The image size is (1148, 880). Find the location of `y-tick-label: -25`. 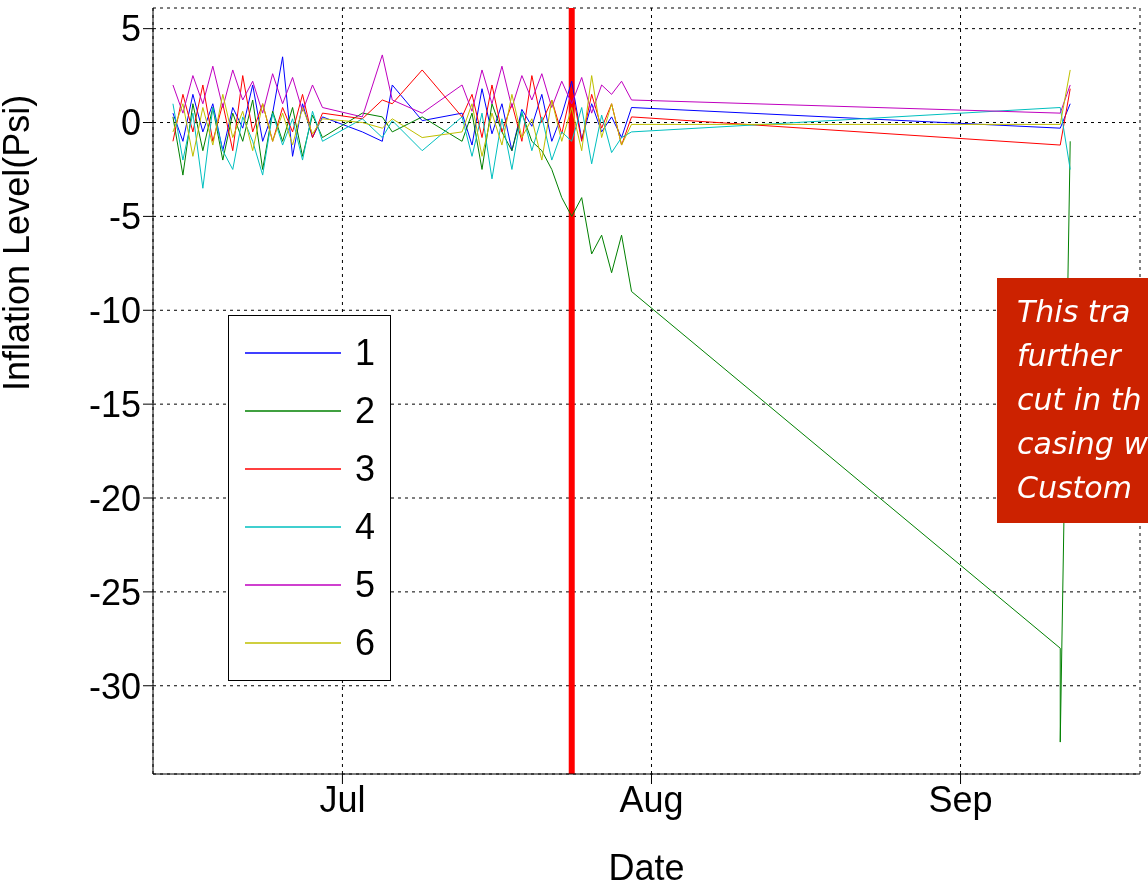

y-tick-label: -25 is located at coordinates (114, 592).